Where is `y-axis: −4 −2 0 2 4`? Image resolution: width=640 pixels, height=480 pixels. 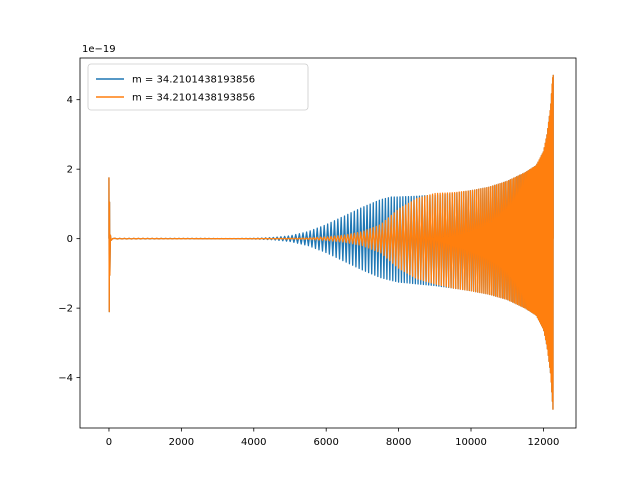
y-axis: −4 −2 0 2 4 is located at coordinates (69, 239).